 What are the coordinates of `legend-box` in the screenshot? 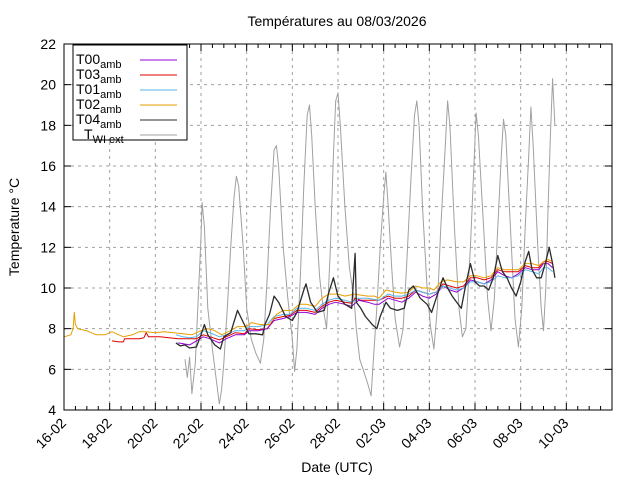 It's located at (130, 92).